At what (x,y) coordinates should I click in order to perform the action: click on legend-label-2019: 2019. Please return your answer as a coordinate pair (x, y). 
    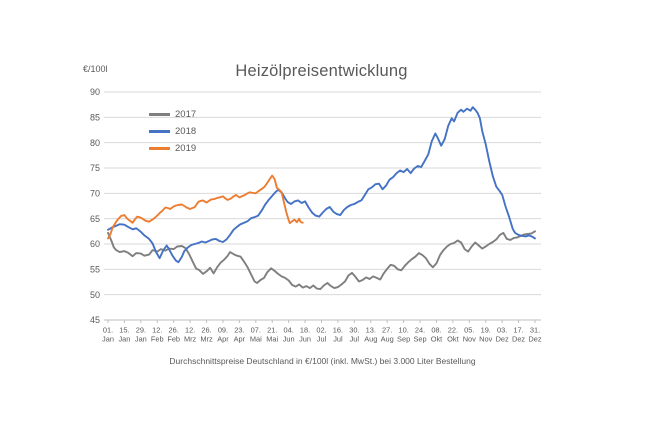
    Looking at the image, I should click on (186, 148).